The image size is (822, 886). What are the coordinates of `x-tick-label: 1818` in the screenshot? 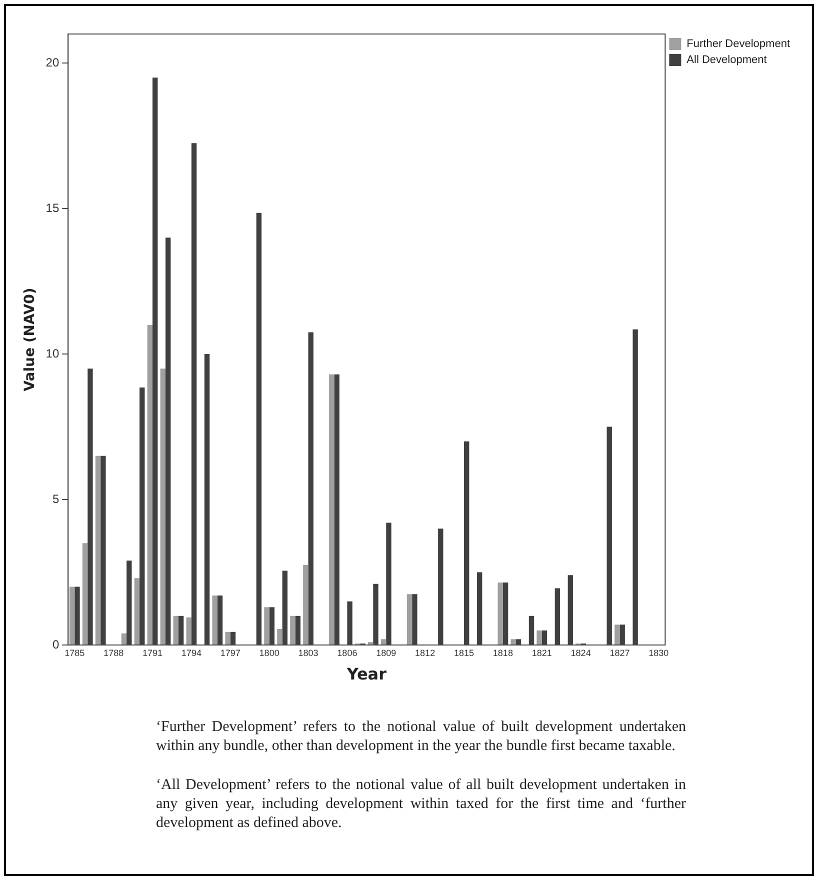 It's located at (502, 653).